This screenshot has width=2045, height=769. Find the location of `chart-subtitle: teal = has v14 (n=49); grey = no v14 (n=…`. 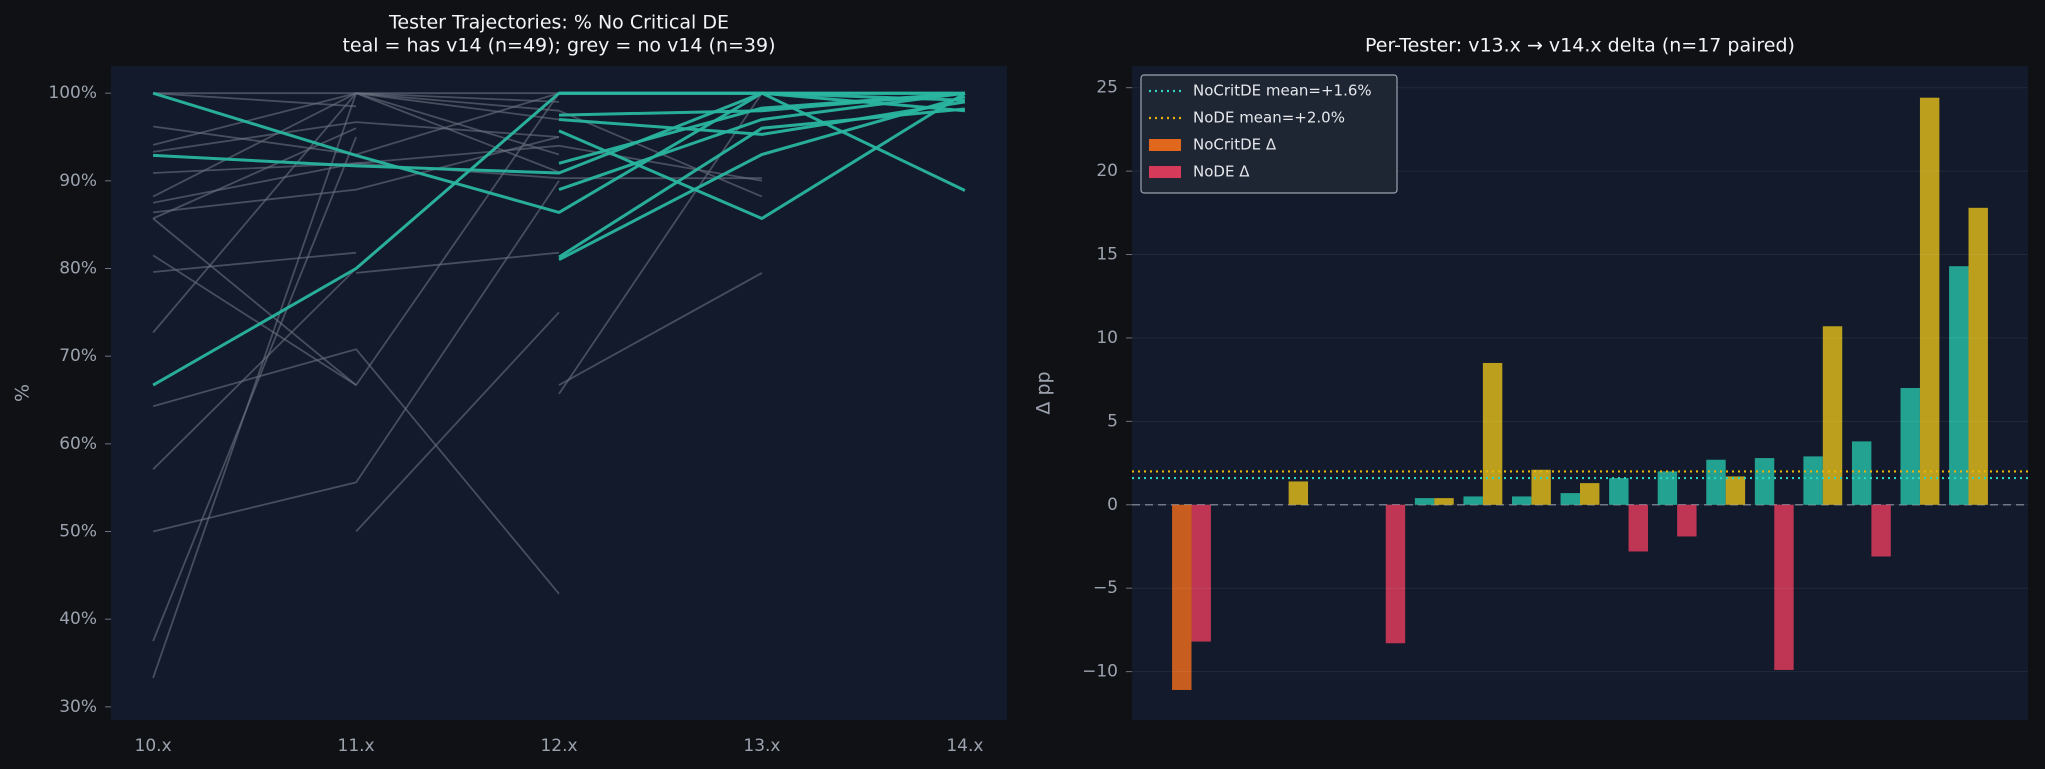

chart-subtitle: teal = has v14 (n=49); grey = no v14 (n=… is located at coordinates (558, 46).